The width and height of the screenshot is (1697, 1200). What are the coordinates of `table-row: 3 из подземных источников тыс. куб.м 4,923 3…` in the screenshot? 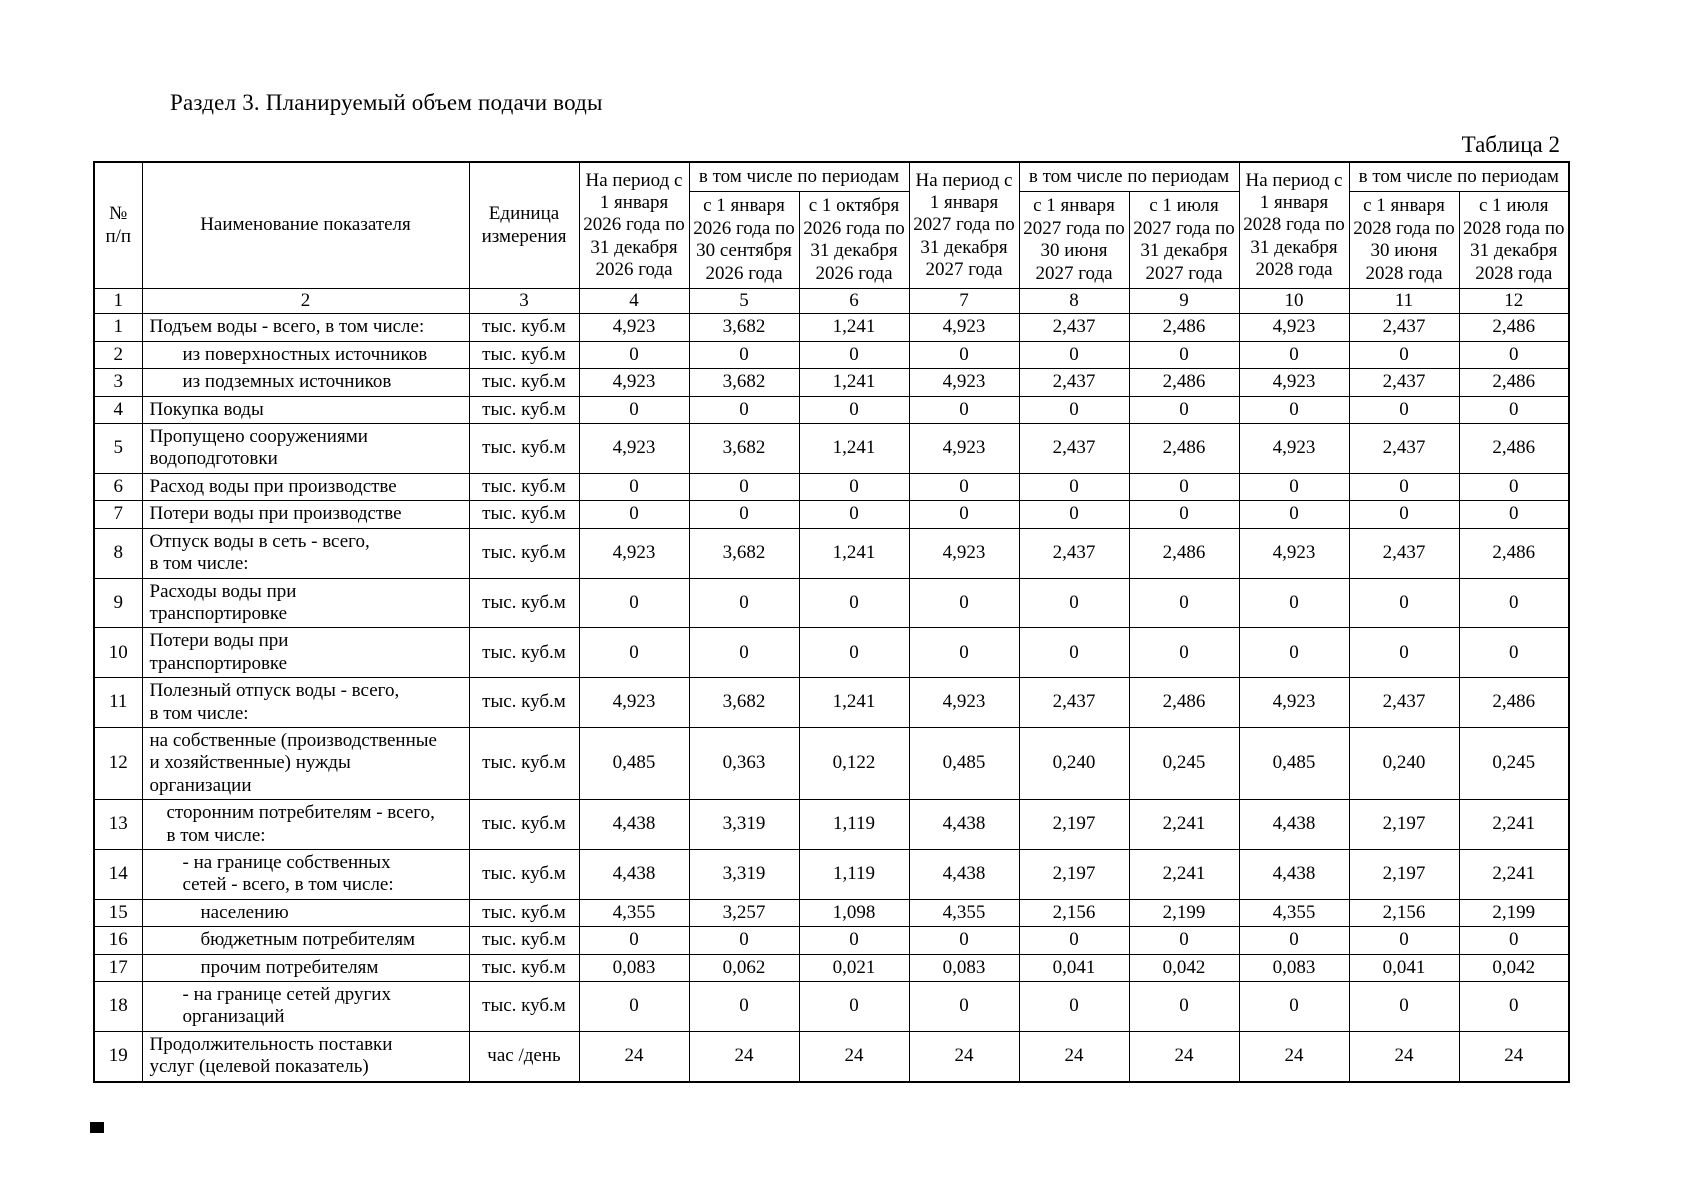 It's located at (831, 382).